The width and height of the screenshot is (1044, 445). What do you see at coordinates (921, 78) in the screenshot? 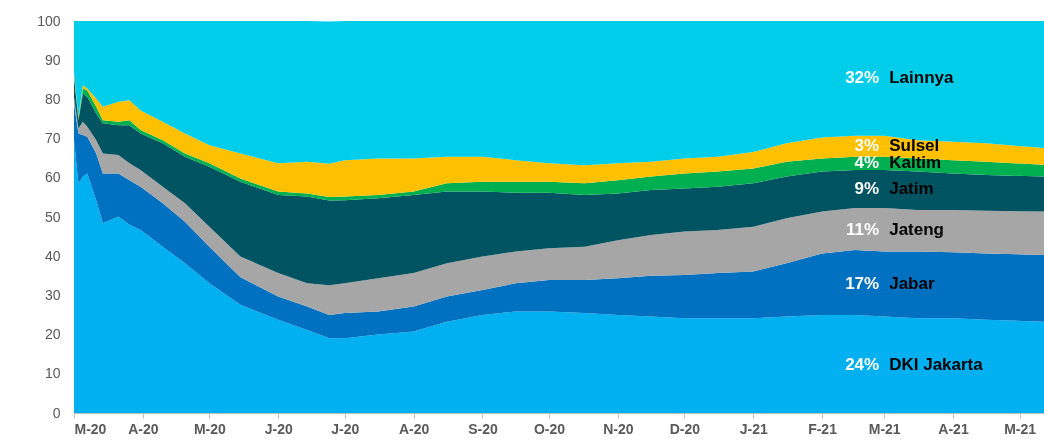
I see `series-label: Lainnya` at bounding box center [921, 78].